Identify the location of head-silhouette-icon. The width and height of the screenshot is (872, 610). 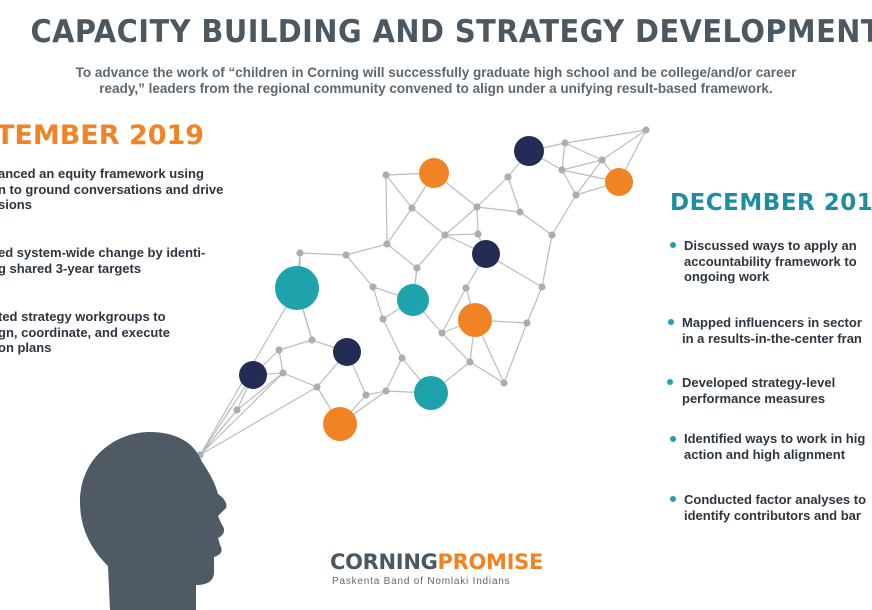
(153, 521).